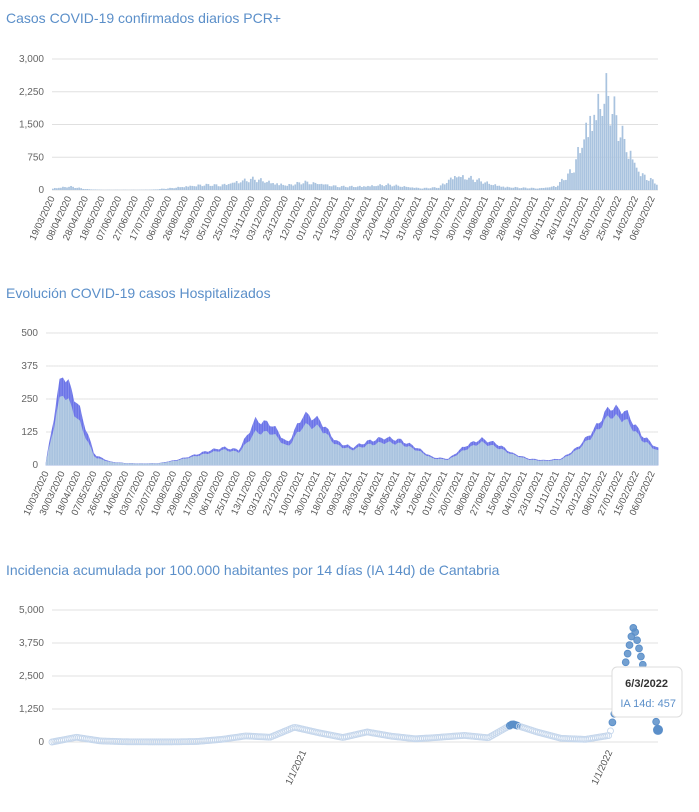  Describe the element at coordinates (31, 610) in the screenshot. I see `y-tick-label: 5,000` at that location.